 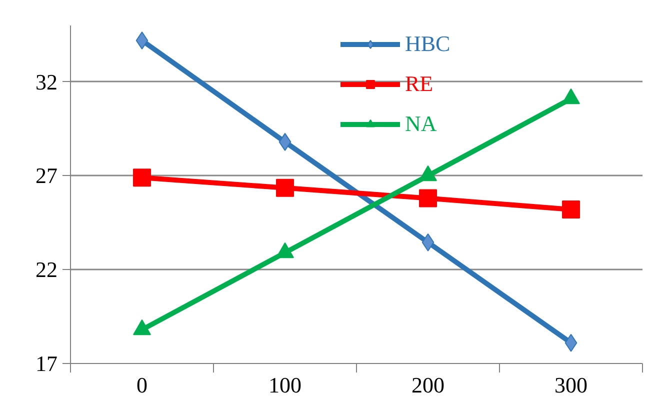 What do you see at coordinates (142, 385) in the screenshot?
I see `x-tick-label: 0` at bounding box center [142, 385].